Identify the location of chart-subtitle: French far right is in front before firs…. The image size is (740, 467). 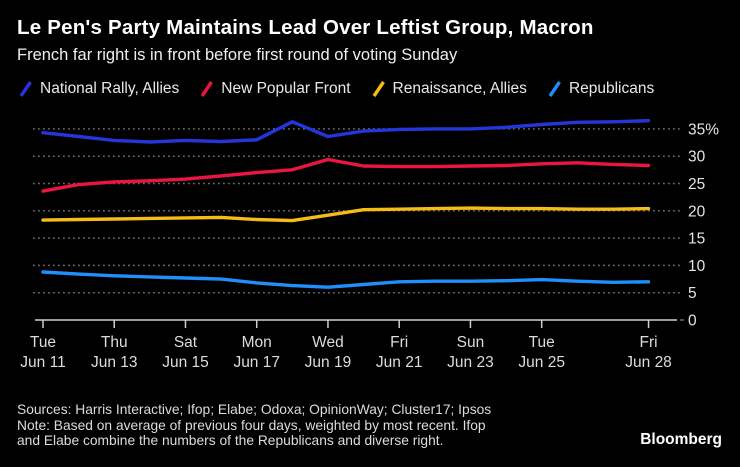
(237, 55).